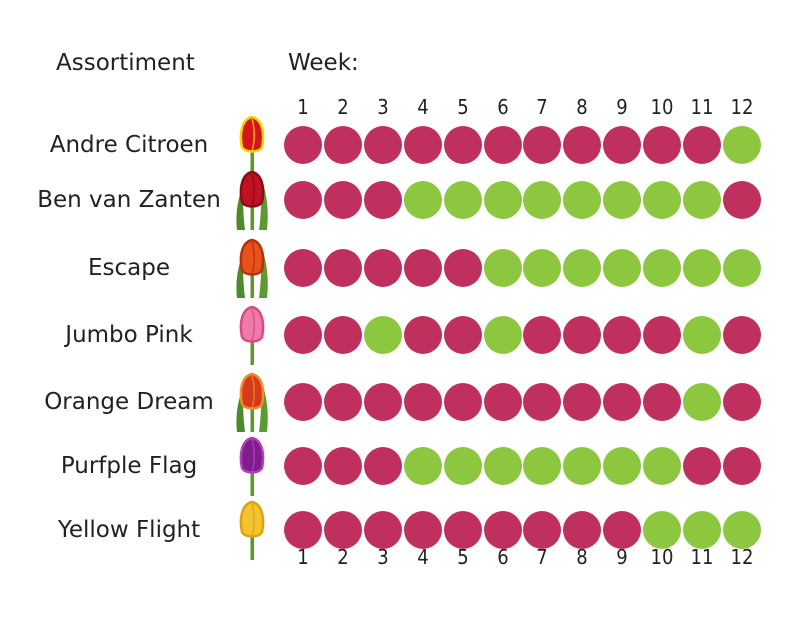  I want to click on top-week-tick: 5, so click(463, 107).